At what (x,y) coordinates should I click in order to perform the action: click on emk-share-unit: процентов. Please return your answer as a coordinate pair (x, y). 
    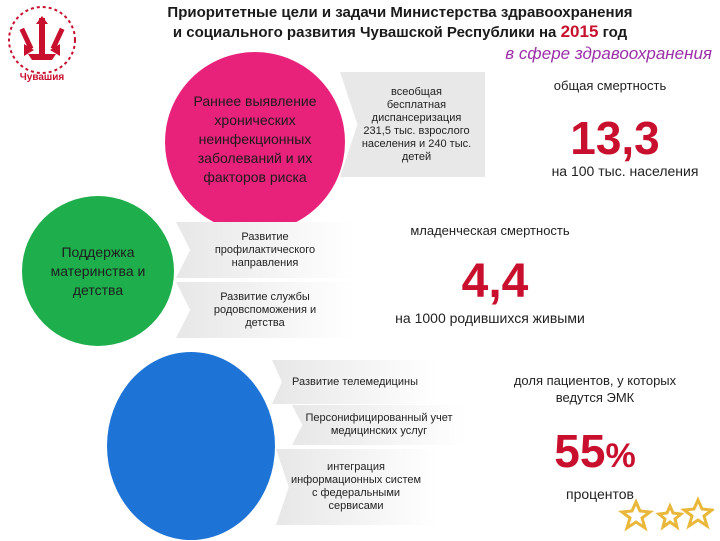
    Looking at the image, I should click on (599, 494).